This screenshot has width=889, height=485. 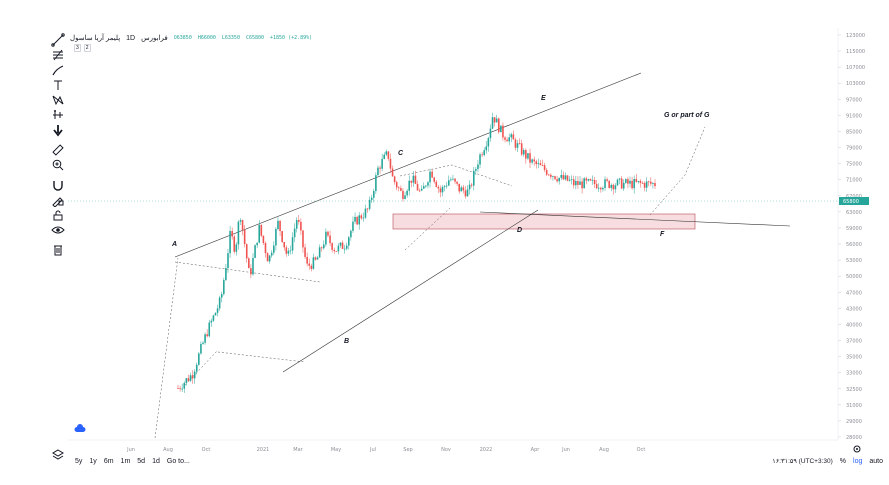 I want to click on indicator-pill: 3, so click(x=77, y=48).